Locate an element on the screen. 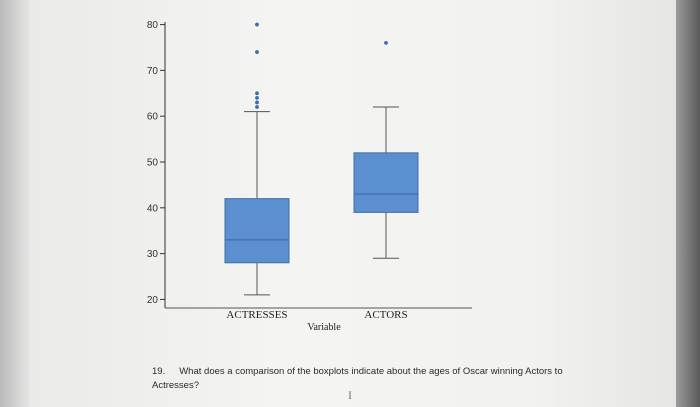  question-number: 19. is located at coordinates (159, 371).